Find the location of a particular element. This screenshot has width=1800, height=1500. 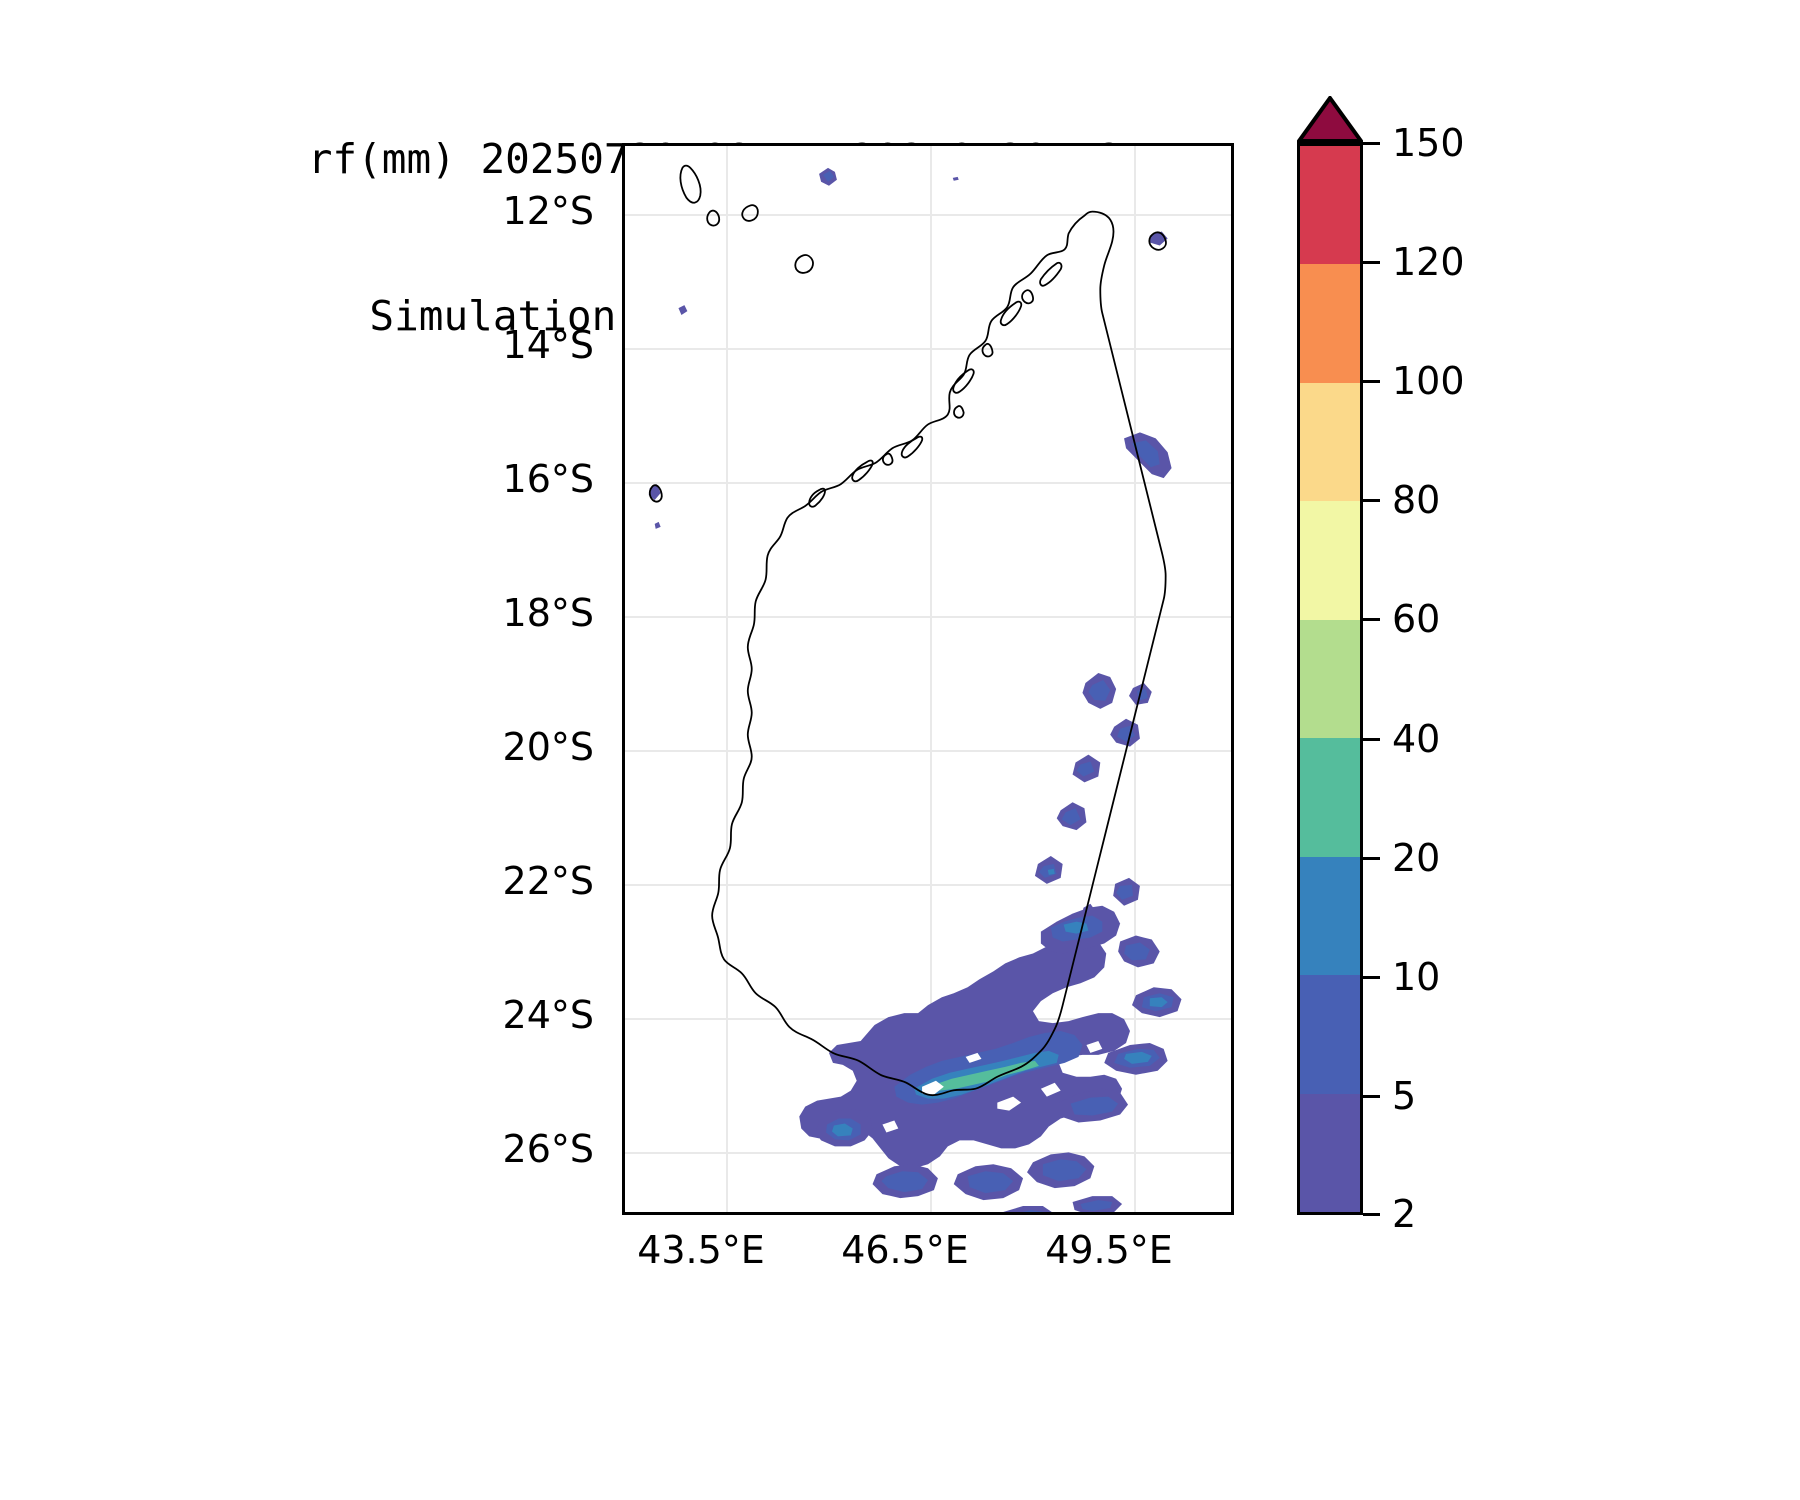

colorbar-extend-arrow is located at coordinates (1330, 119).